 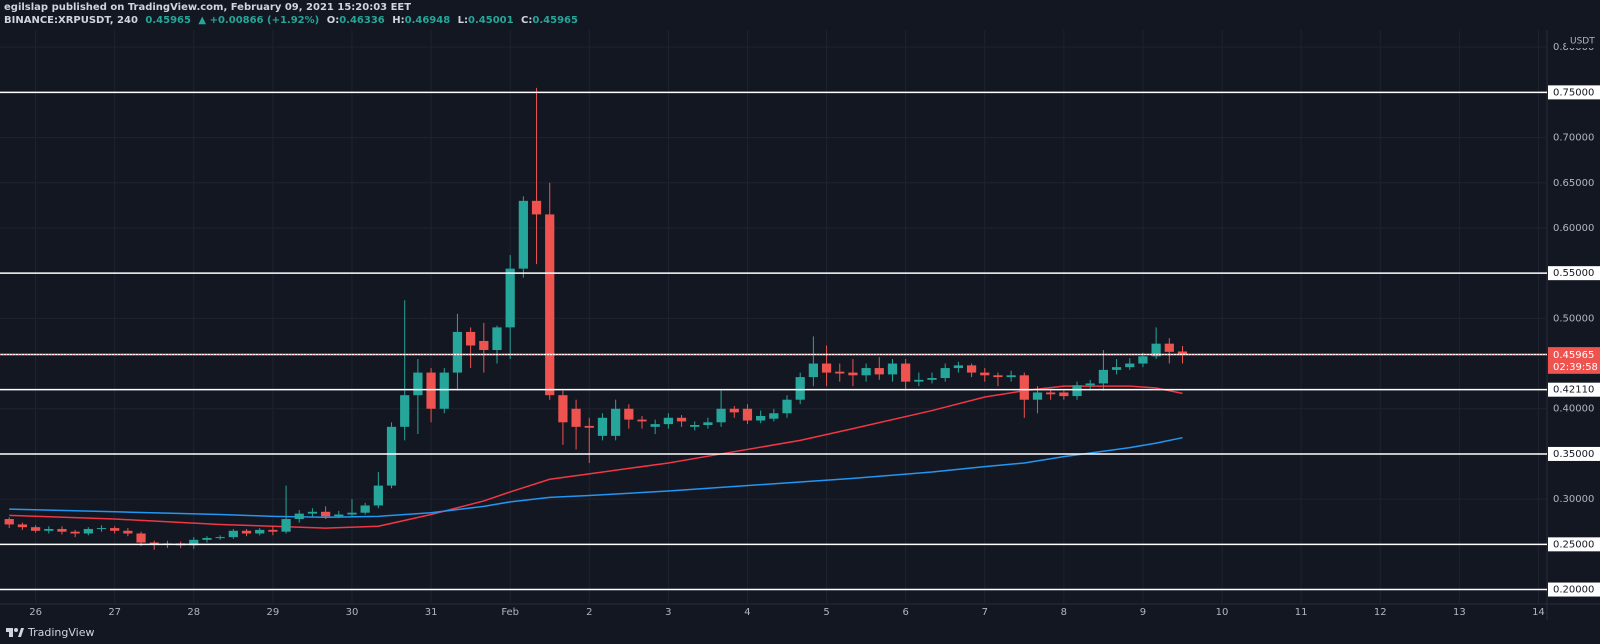 What do you see at coordinates (589, 612) in the screenshot?
I see `x-tick-label: 2` at bounding box center [589, 612].